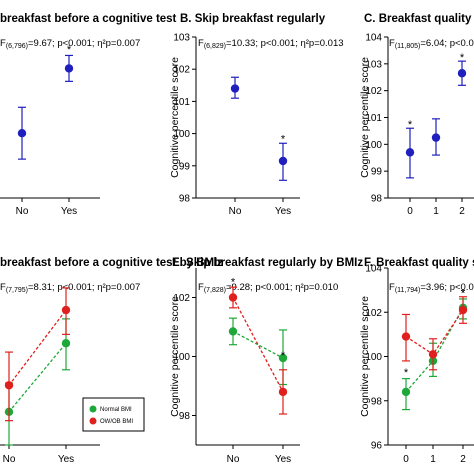  I want to click on stat-text: =9.67; p<0.001; η²p=0.007, so click(84, 43).